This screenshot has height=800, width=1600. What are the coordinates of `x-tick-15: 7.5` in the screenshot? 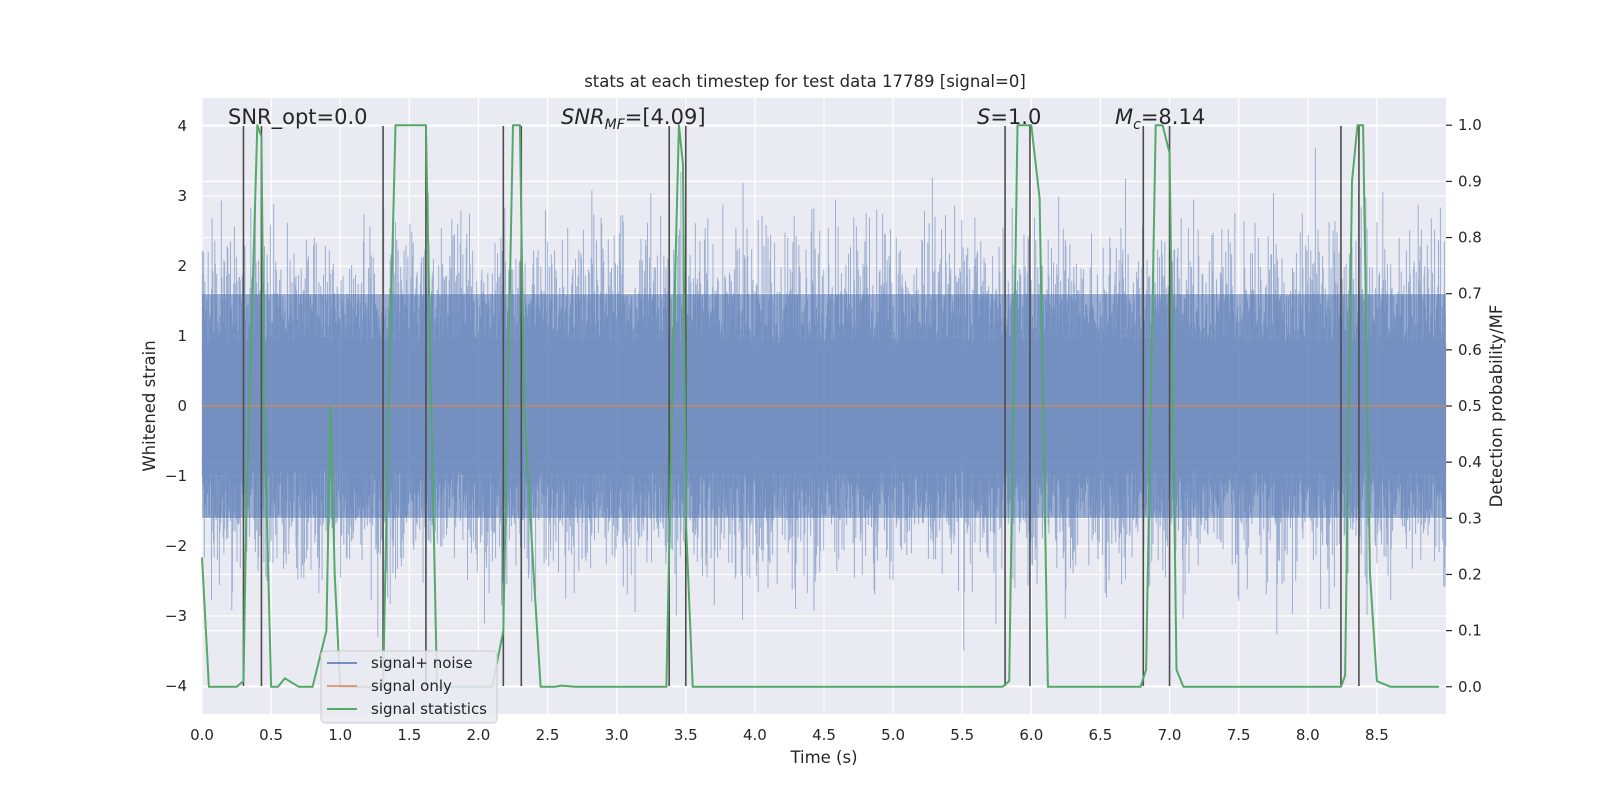 It's located at (1239, 735).